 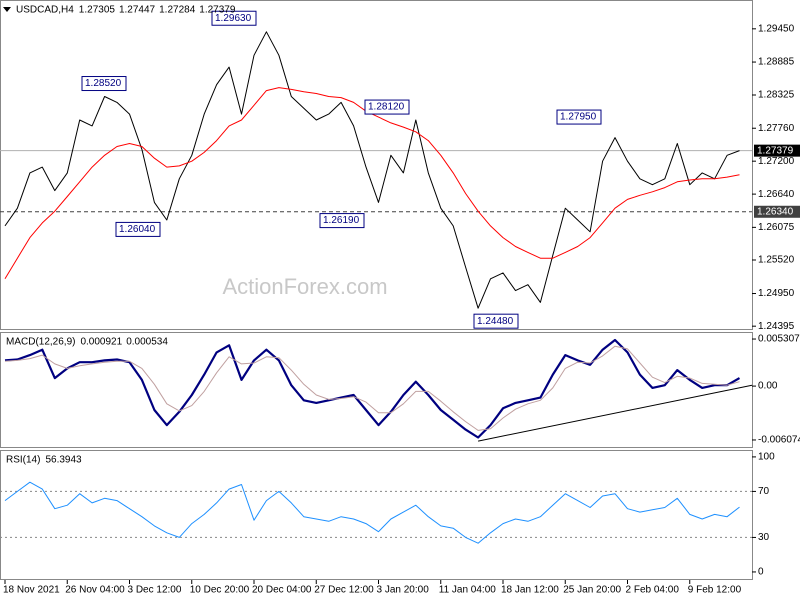 What do you see at coordinates (468, 590) in the screenshot?
I see `x-tick-label: 11 Jan 04:00` at bounding box center [468, 590].